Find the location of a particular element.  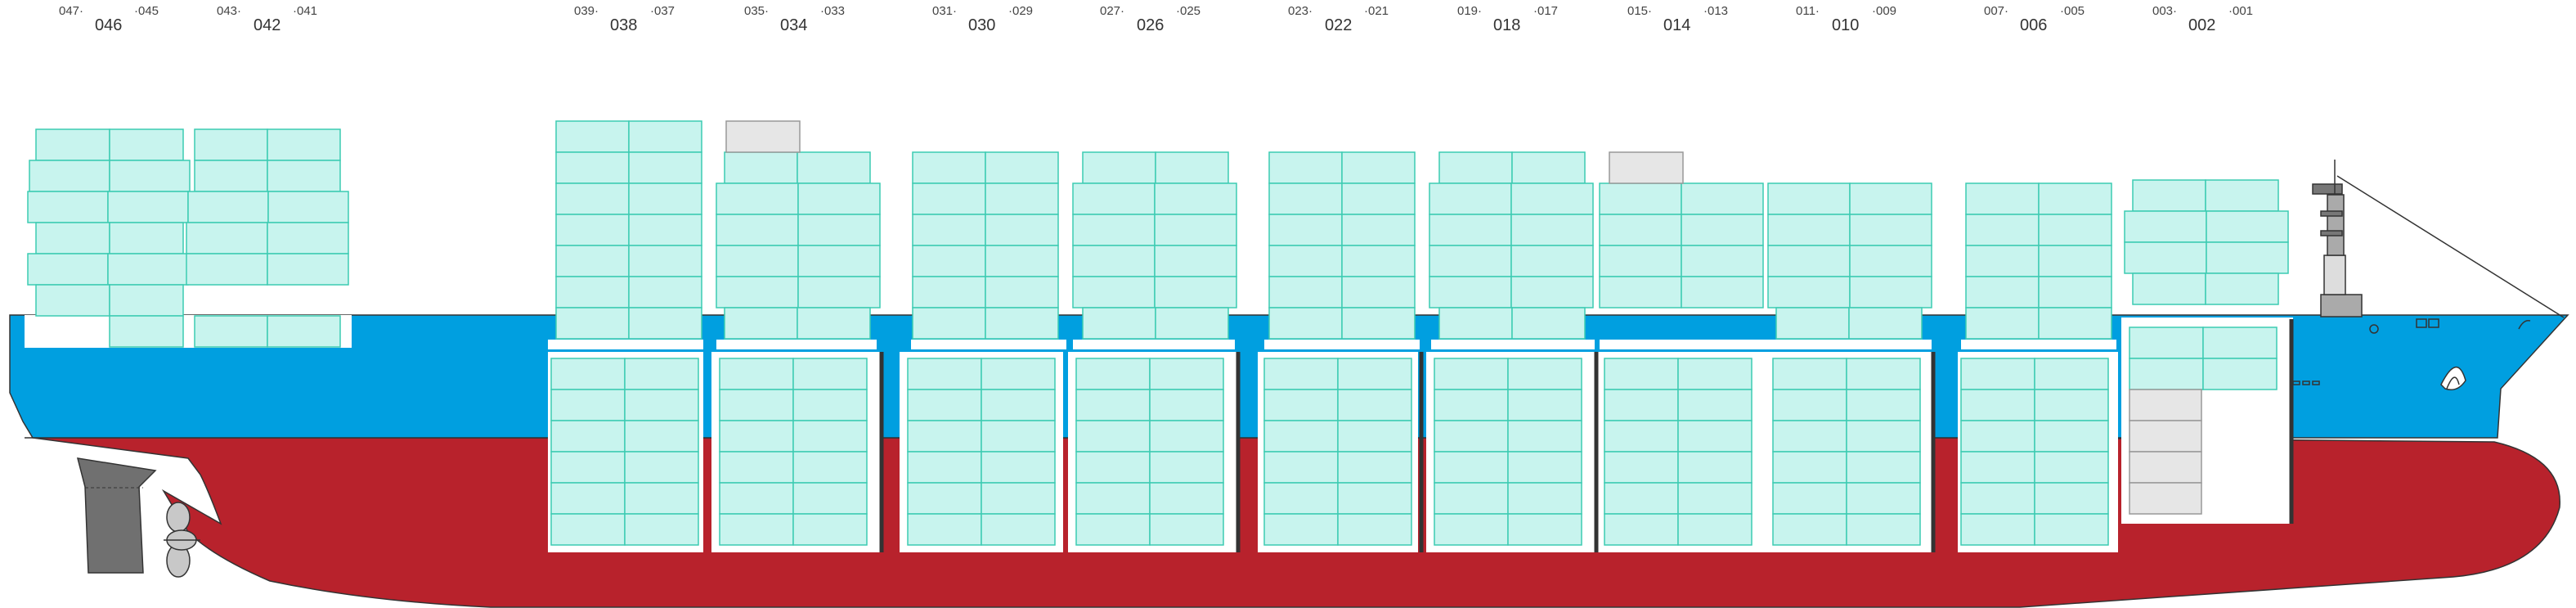

bay-label-aft: ·029 is located at coordinates (1021, 11).